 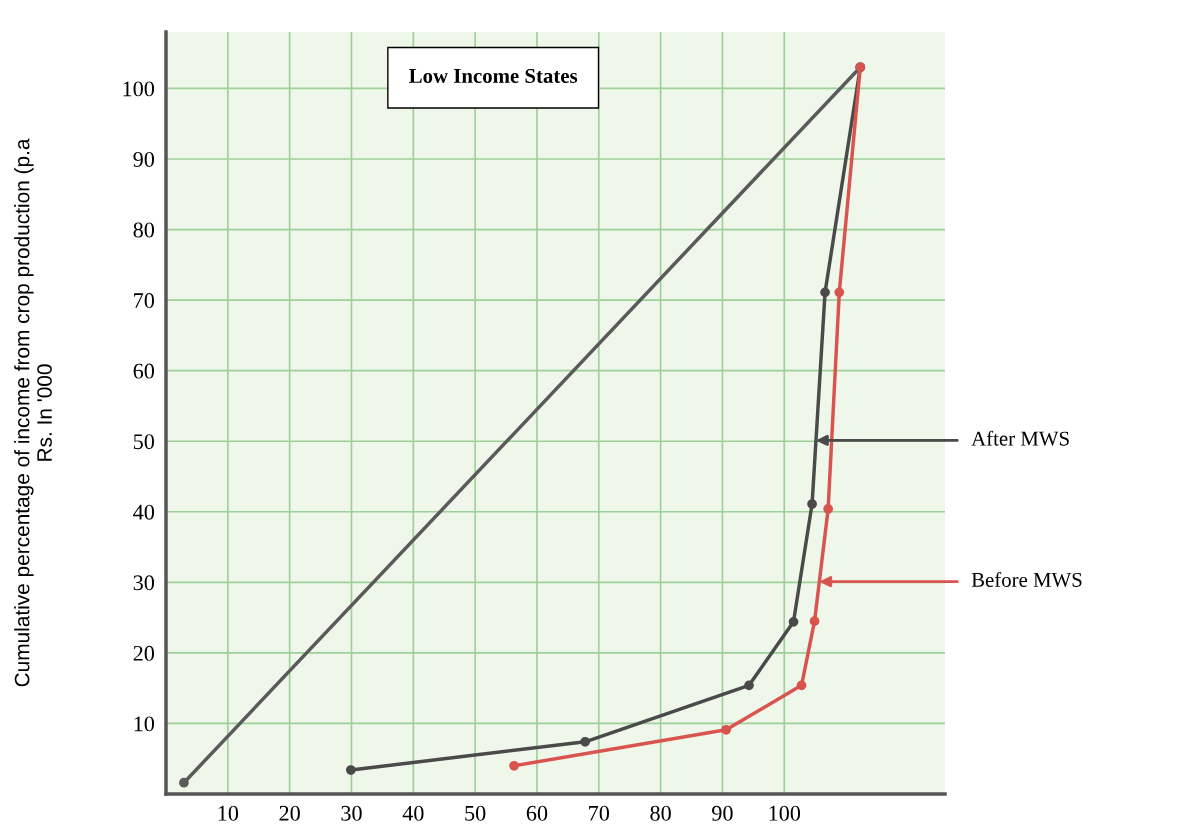 What do you see at coordinates (660, 813) in the screenshot?
I see `x-tick-label: 80` at bounding box center [660, 813].